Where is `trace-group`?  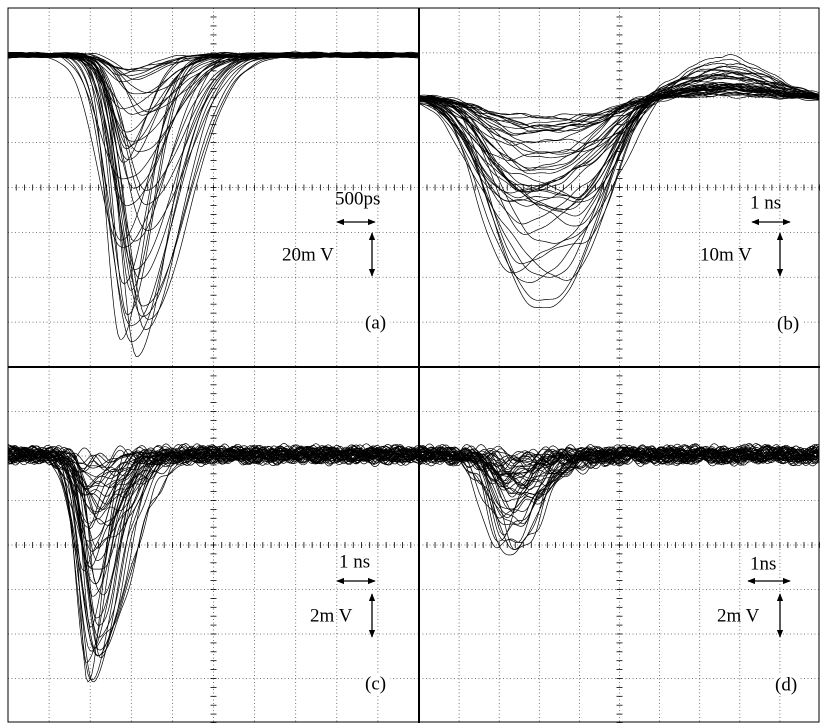 trace-group is located at coordinates (619, 499).